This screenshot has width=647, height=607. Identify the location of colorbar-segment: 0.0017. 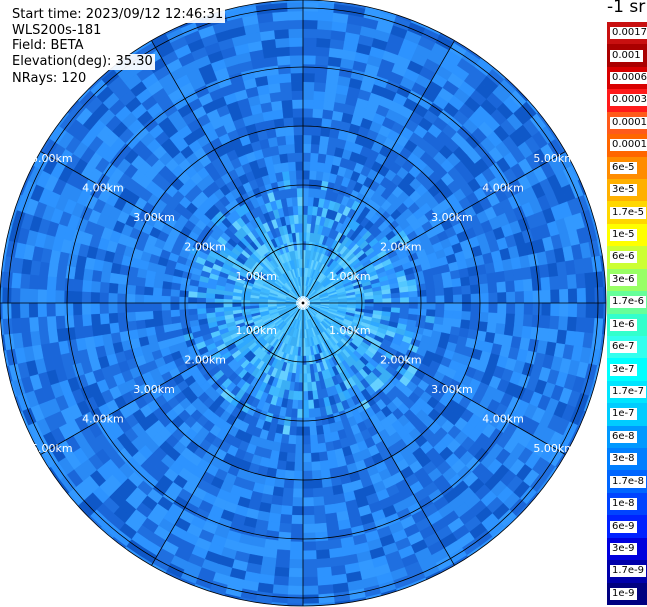
(627, 33).